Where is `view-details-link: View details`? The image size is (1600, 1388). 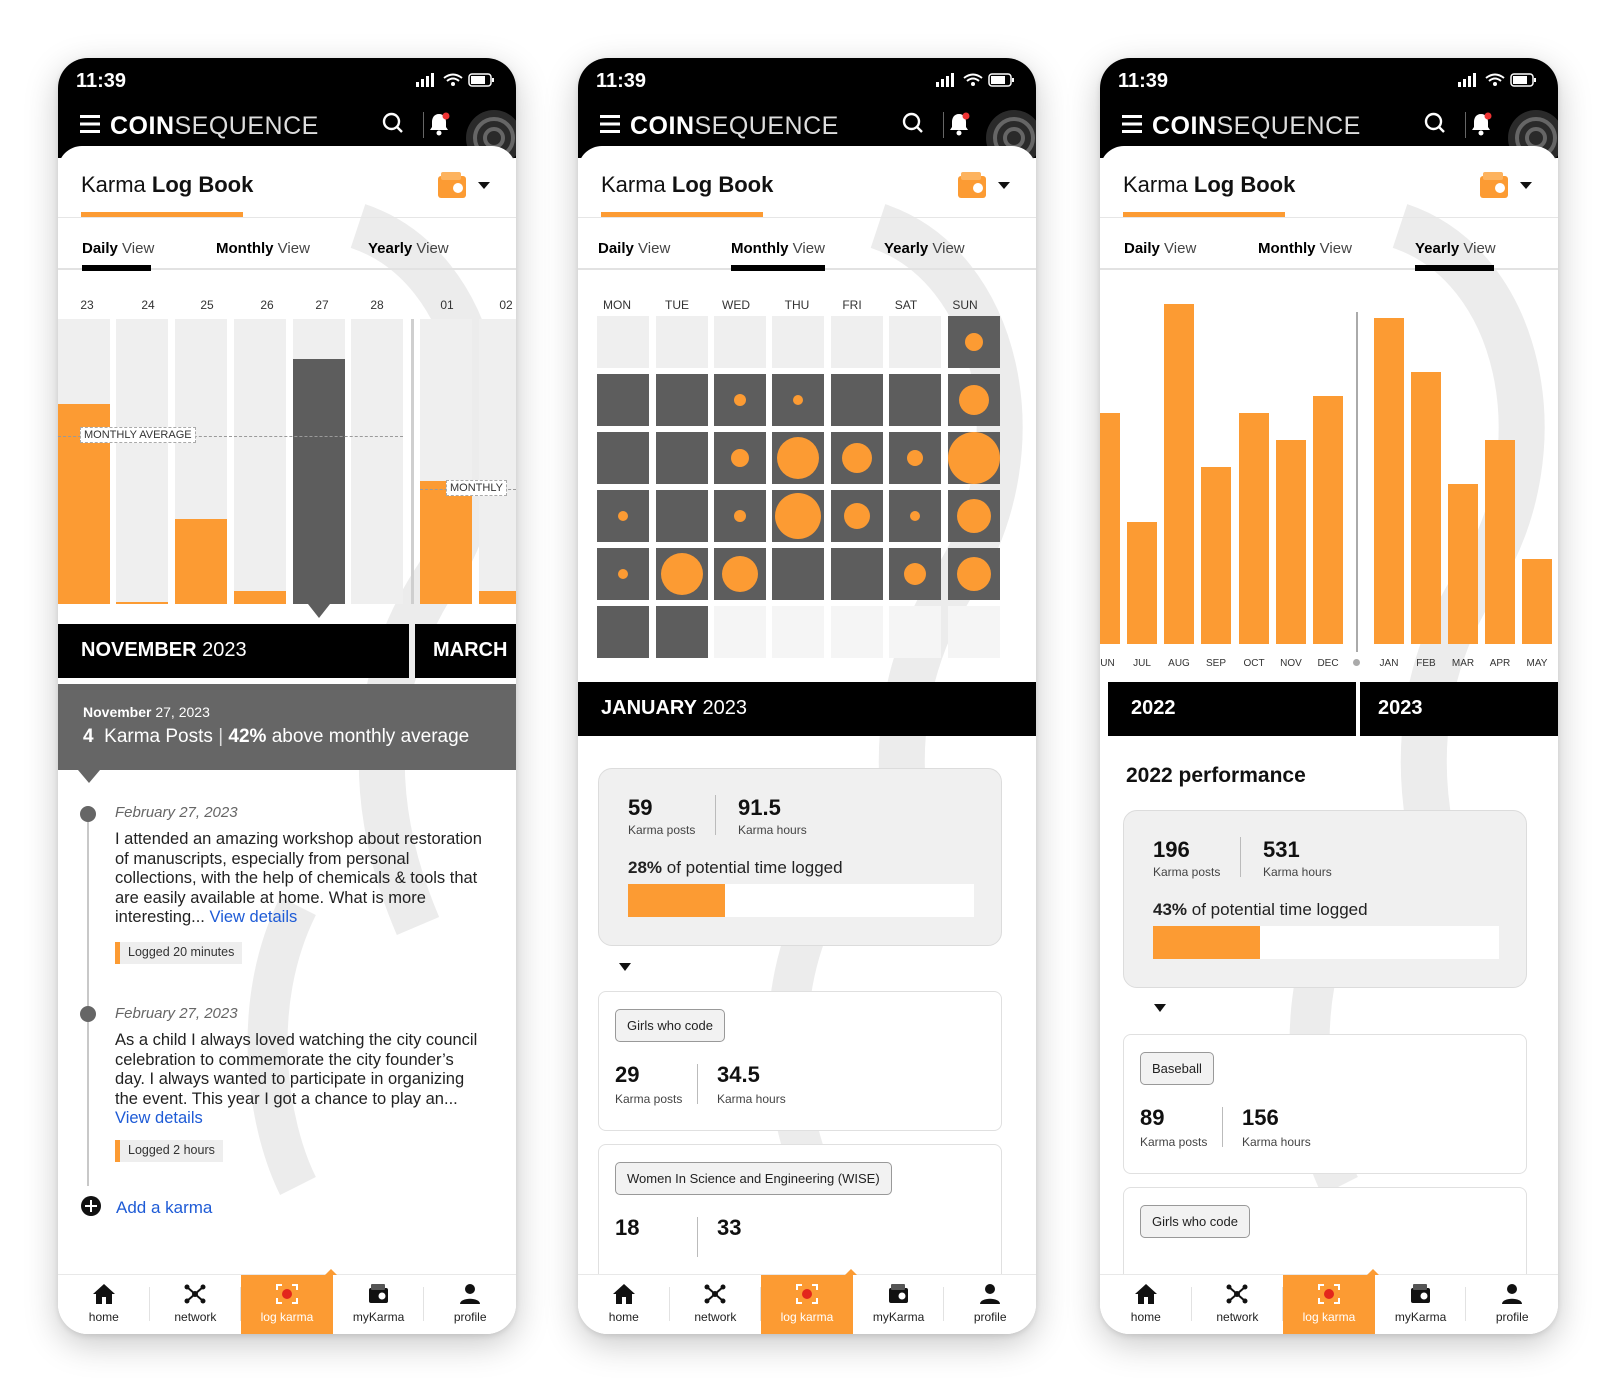 view-details-link: View details is located at coordinates (159, 1118).